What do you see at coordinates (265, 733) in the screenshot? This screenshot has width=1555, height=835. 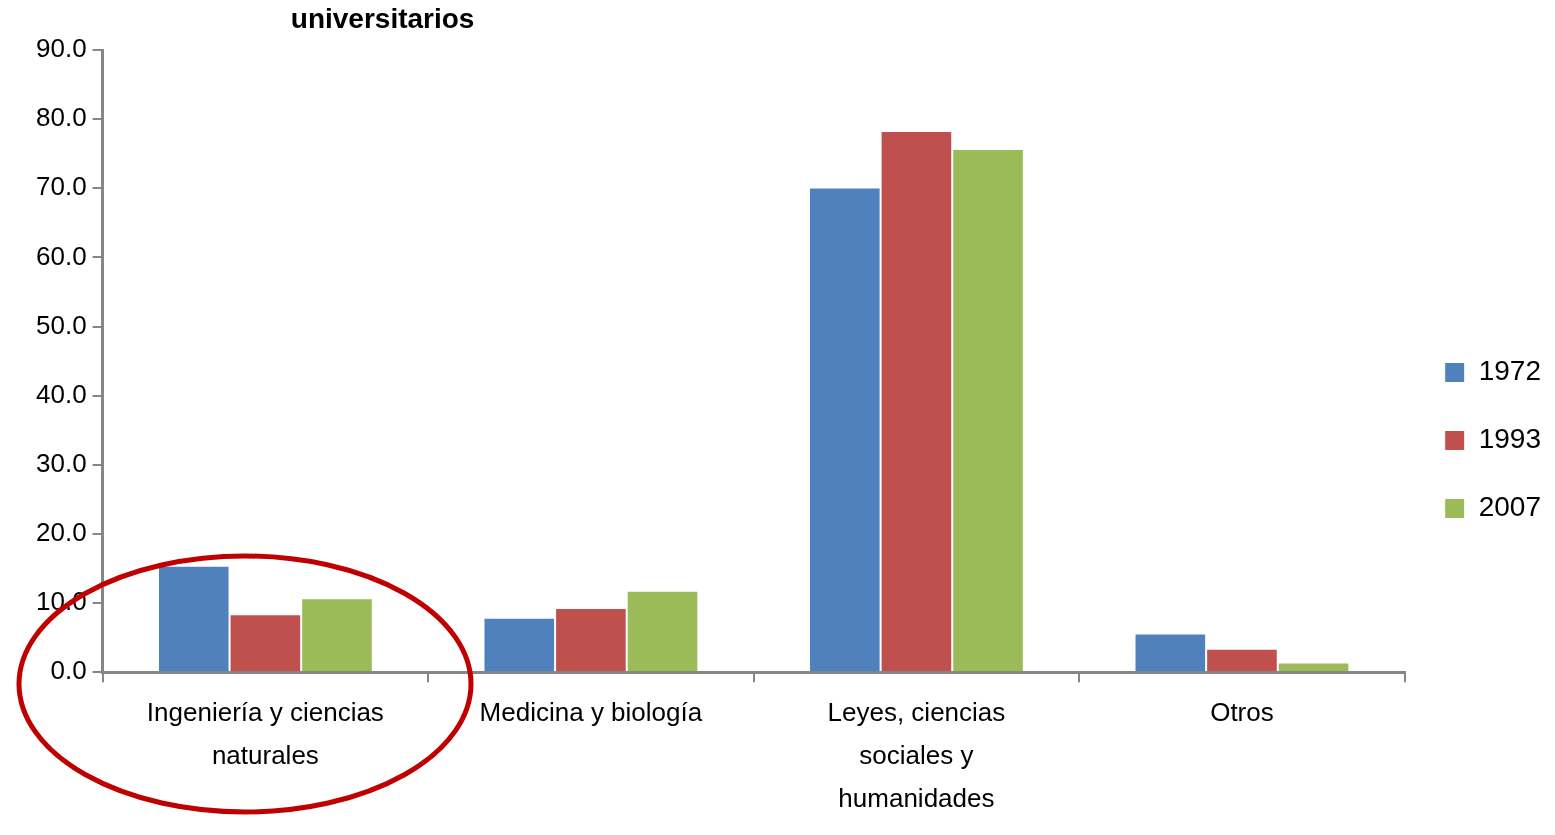 I see `x-tick-label: Ingeniería y ciencias naturales` at bounding box center [265, 733].